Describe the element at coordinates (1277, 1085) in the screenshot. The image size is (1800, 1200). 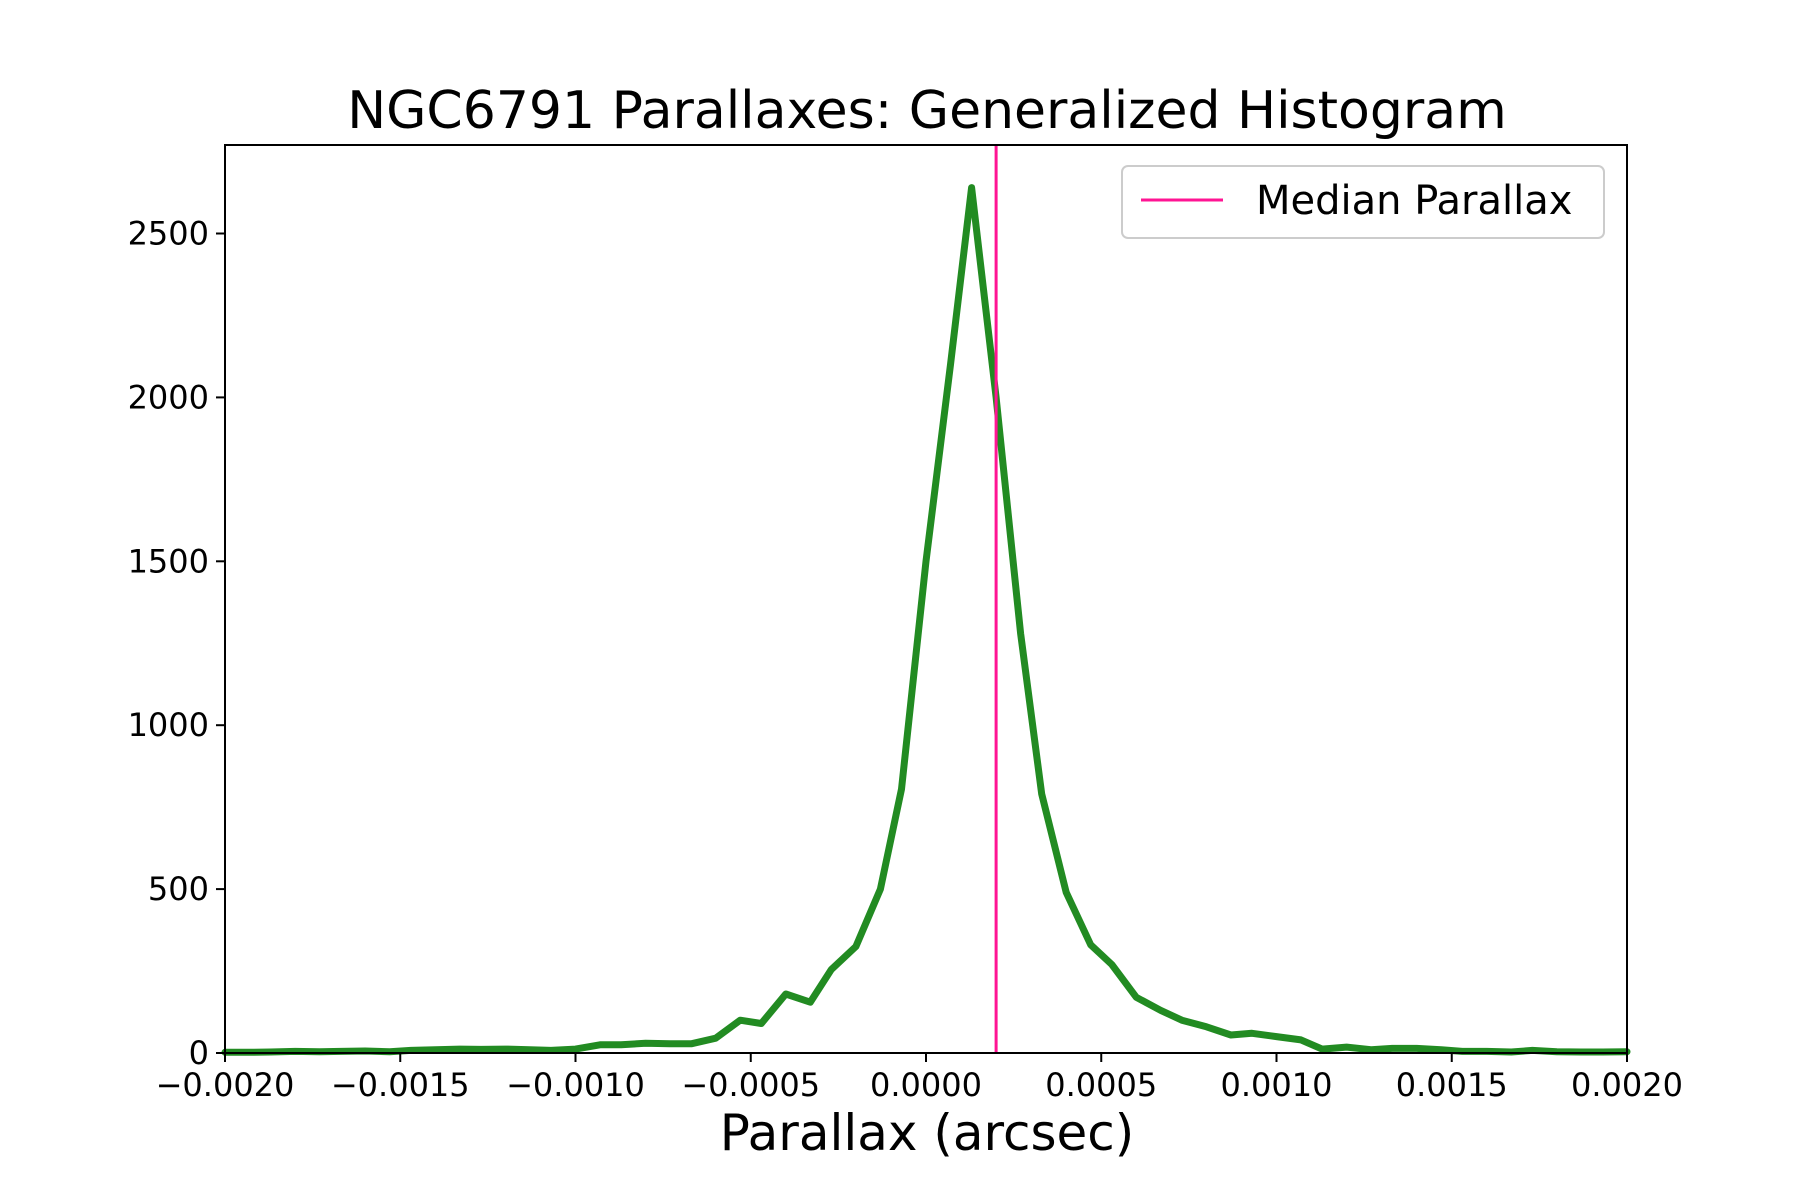
I see `x-tick-label: 0.0010` at that location.